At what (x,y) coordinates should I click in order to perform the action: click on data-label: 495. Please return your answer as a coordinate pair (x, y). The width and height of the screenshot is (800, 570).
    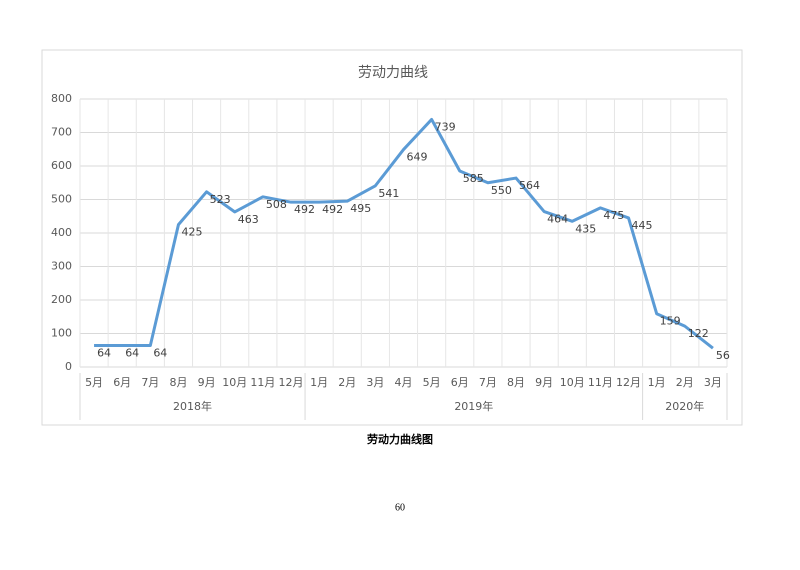
    Looking at the image, I should click on (360, 208).